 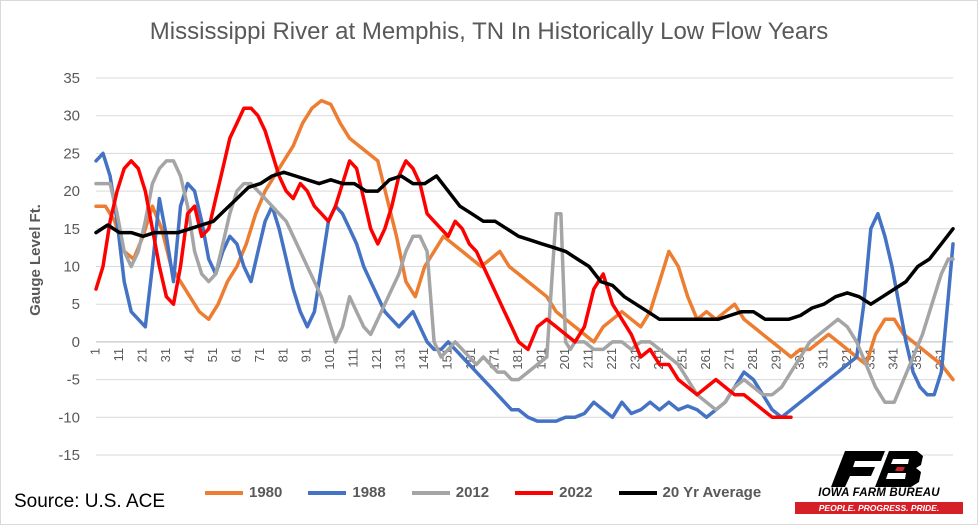 What do you see at coordinates (282, 355) in the screenshot?
I see `x-tick-label: 81` at bounding box center [282, 355].